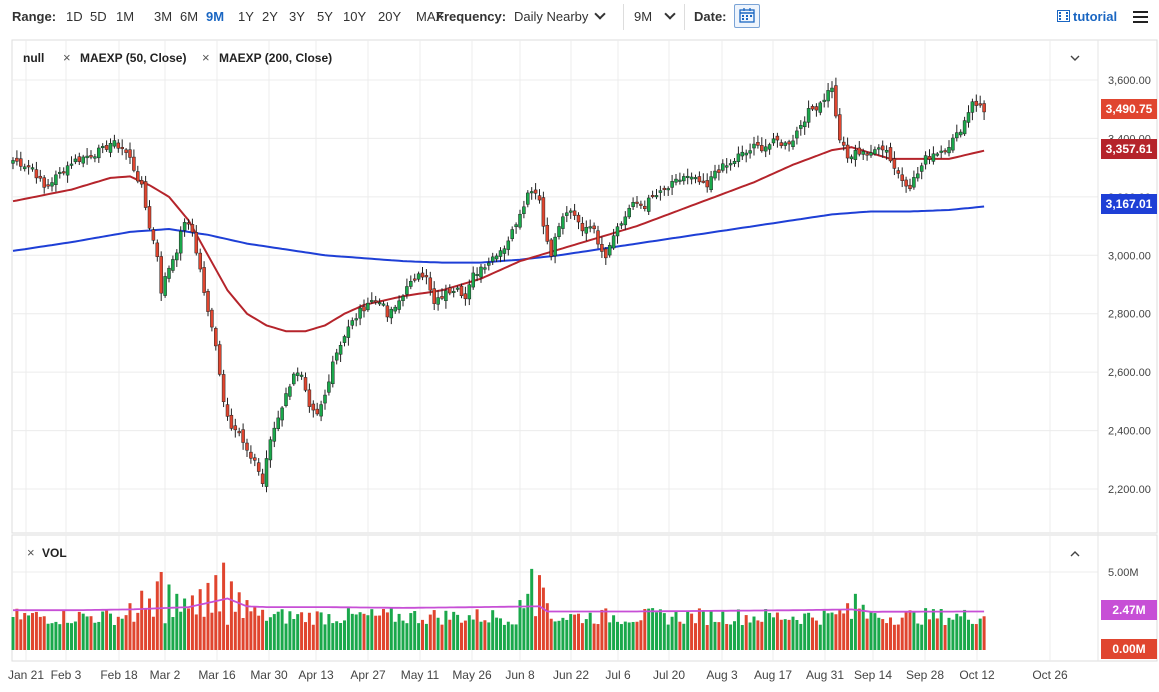 The width and height of the screenshot is (1159, 692). Describe the element at coordinates (270, 16) in the screenshot. I see `range-2y-button: 2Y` at that location.